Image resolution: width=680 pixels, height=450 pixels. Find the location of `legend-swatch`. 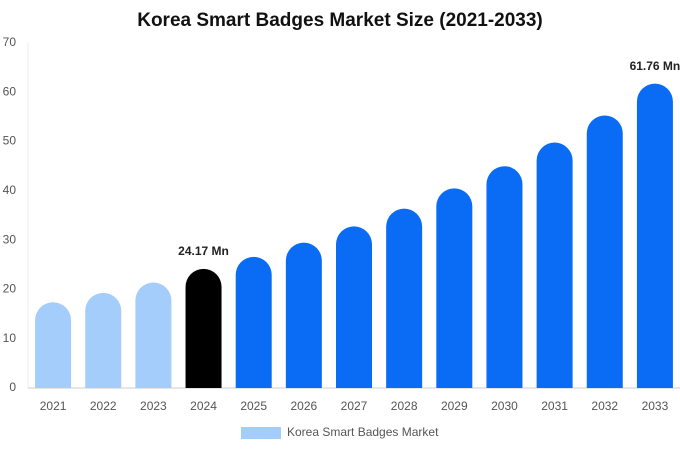

legend-swatch is located at coordinates (261, 433).